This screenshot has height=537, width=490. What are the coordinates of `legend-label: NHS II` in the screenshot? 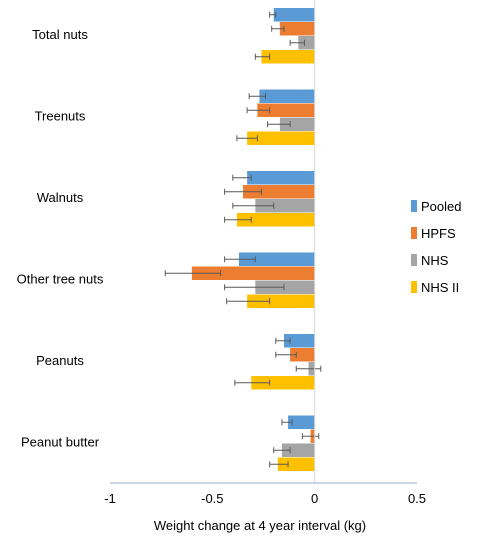 It's located at (440, 287).